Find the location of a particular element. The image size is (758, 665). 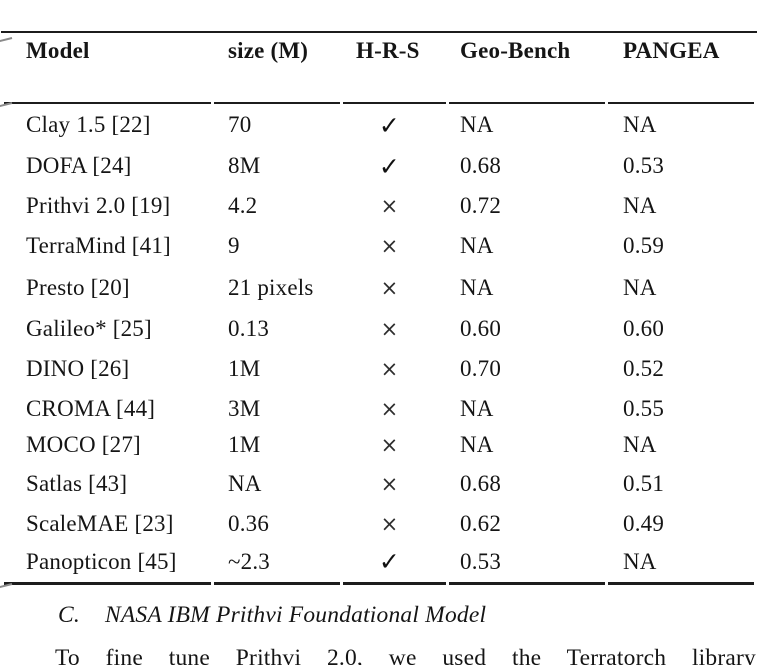

model-size-cell: ~2.3 is located at coordinates (277, 563).